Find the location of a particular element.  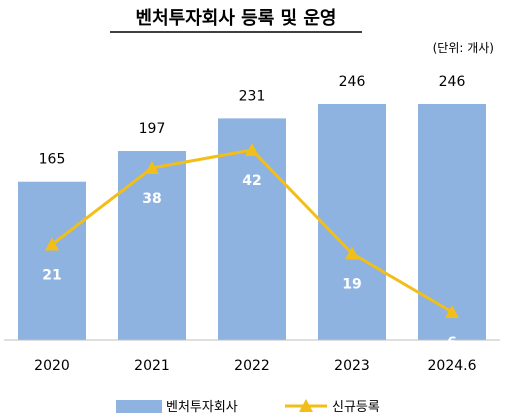

legend-label-line: 신규등록 is located at coordinates (356, 407).